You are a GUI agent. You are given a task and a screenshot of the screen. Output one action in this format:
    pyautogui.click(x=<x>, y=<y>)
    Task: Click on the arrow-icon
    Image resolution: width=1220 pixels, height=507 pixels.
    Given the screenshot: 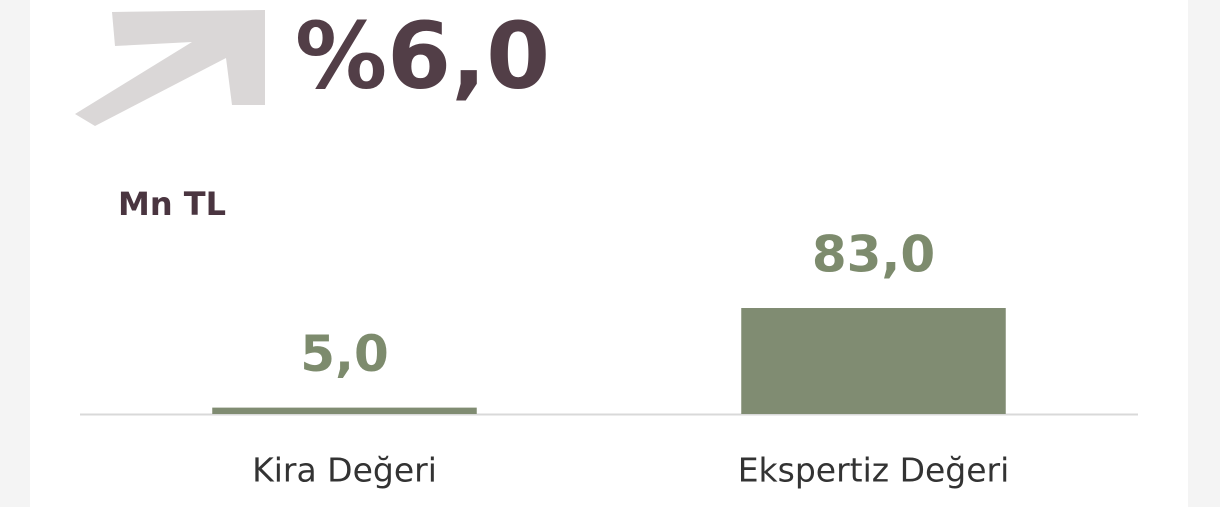 What is the action you would take?
    pyautogui.click(x=170, y=68)
    